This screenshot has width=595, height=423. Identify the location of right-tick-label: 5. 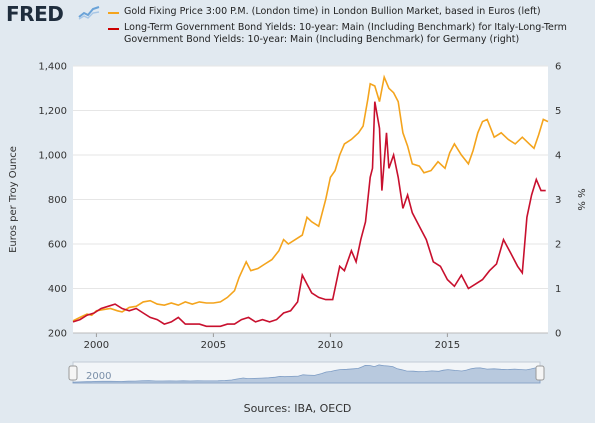
(558, 111).